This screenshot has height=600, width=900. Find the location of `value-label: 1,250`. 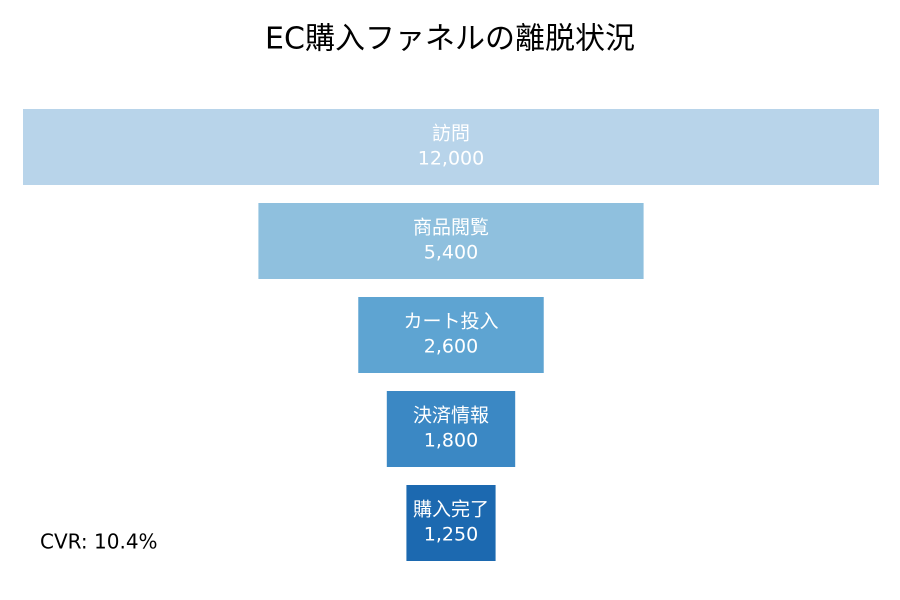

value-label: 1,250 is located at coordinates (451, 535).